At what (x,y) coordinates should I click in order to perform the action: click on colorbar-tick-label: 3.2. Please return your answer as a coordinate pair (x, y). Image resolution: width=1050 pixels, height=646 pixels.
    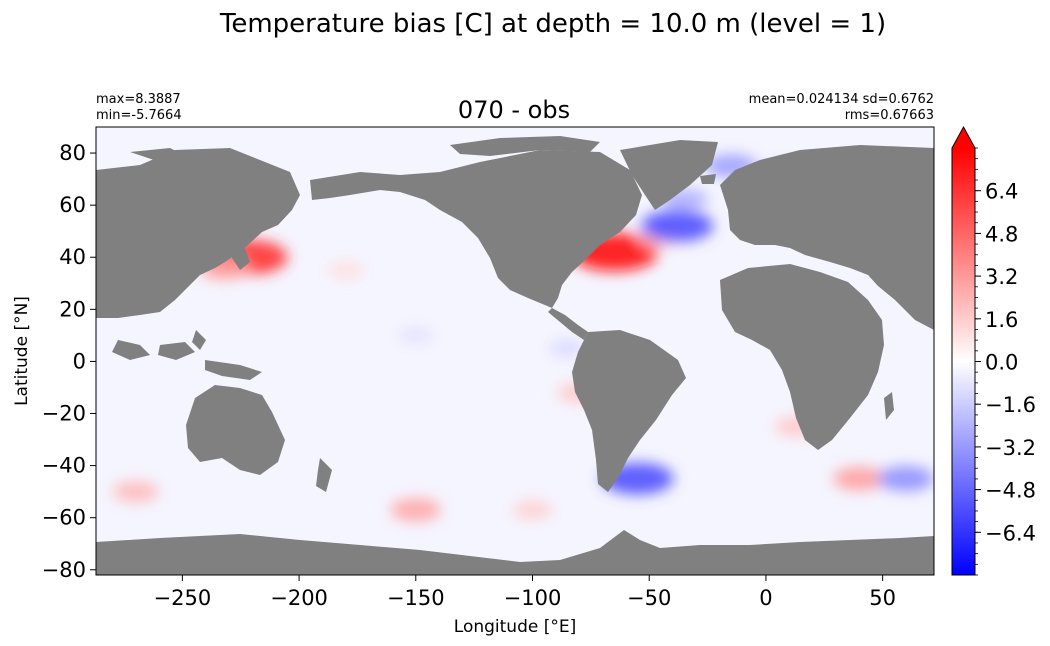
    Looking at the image, I should click on (1001, 277).